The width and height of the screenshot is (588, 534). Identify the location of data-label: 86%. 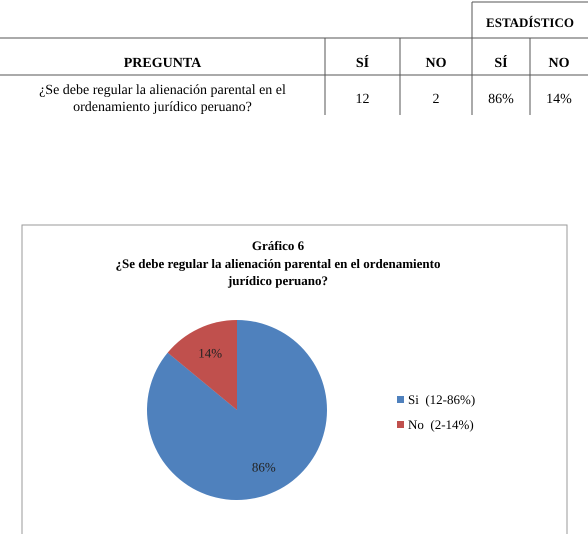
(264, 467).